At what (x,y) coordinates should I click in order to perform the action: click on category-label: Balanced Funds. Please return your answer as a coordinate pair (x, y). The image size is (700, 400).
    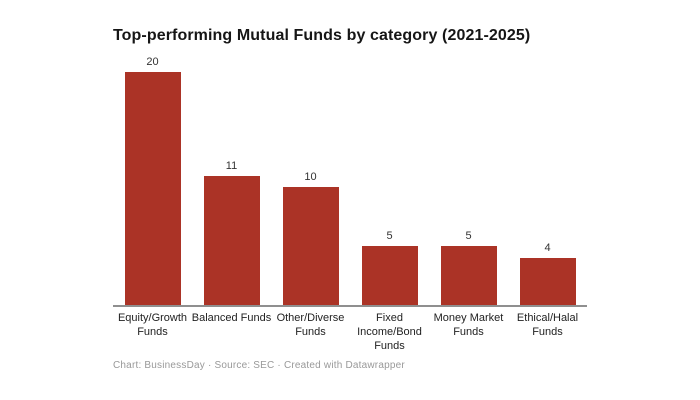
    Looking at the image, I should click on (231, 318).